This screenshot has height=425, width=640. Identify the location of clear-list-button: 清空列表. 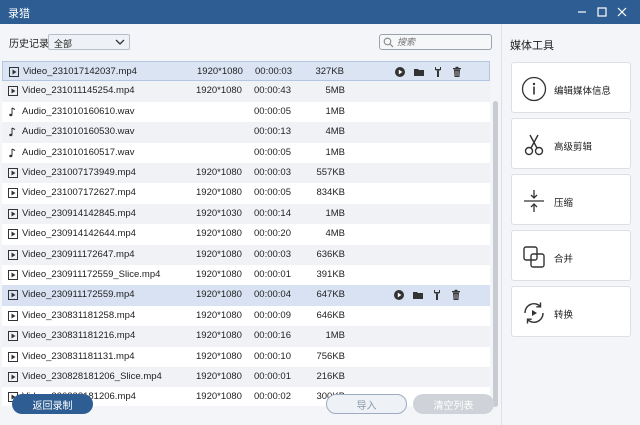
(453, 404).